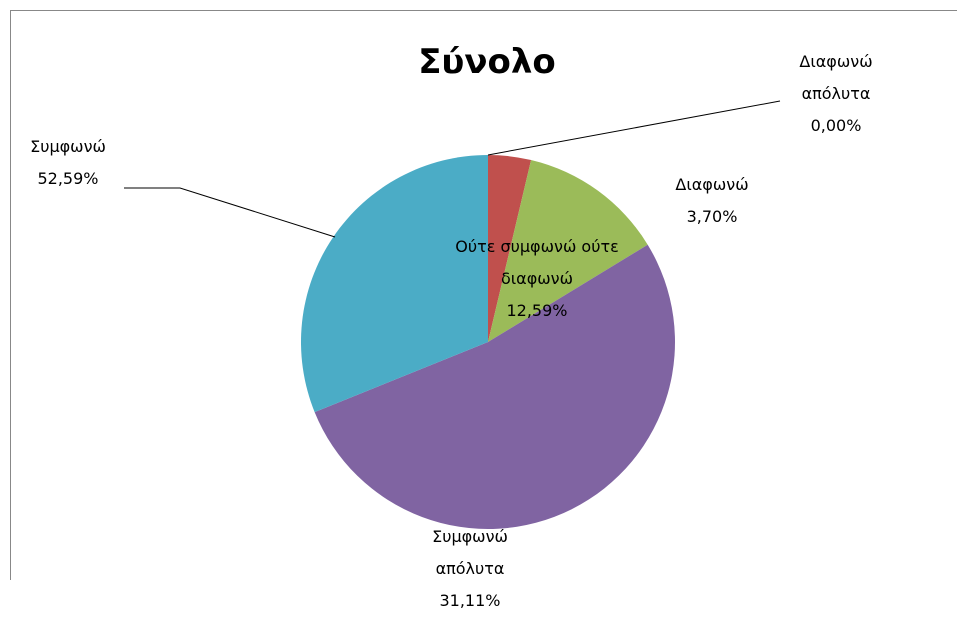 The width and height of the screenshot is (957, 617). Describe the element at coordinates (836, 126) in the screenshot. I see `value-label: 0,00%` at that location.